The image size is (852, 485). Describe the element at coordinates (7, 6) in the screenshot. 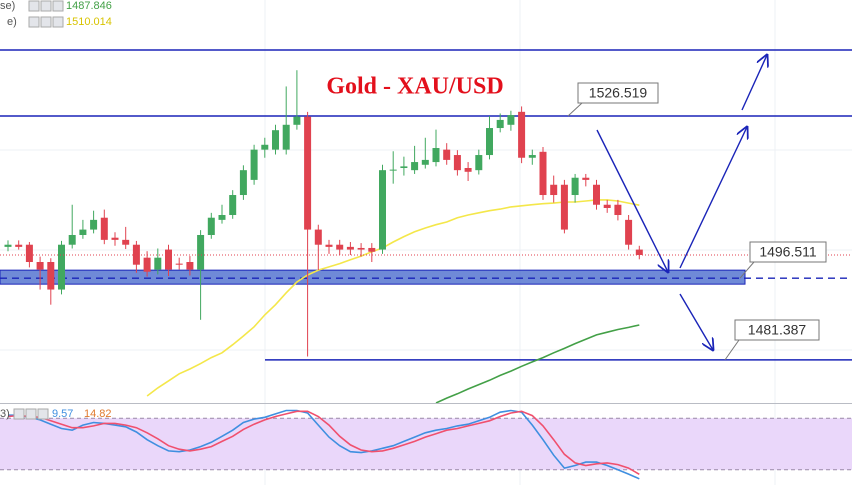

I see `indicator-name: se)` at that location.